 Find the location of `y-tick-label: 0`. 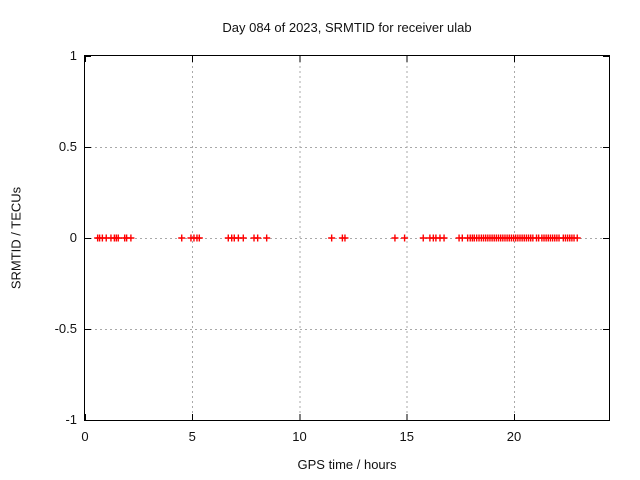

y-tick-label: 0 is located at coordinates (73, 237).